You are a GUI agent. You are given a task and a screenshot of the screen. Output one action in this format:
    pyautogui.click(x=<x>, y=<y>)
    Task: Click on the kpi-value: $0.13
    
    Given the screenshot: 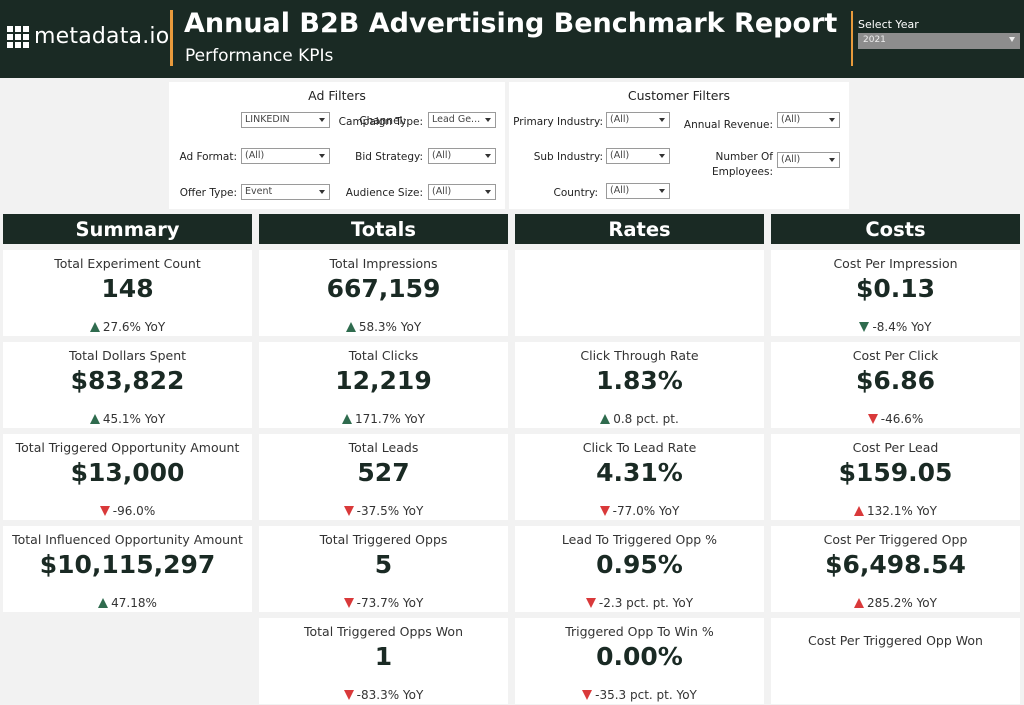 What is the action you would take?
    pyautogui.click(x=895, y=288)
    